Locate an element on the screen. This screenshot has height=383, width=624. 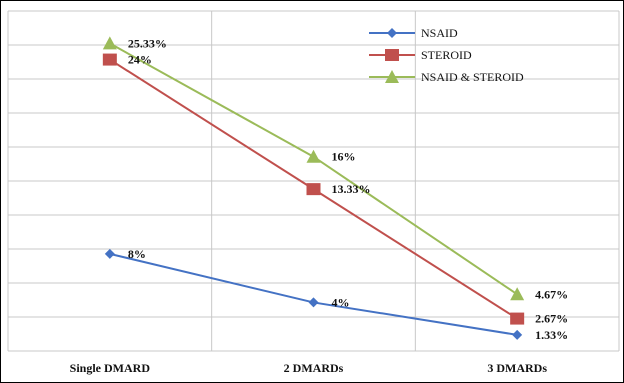
data-label: 16% is located at coordinates (344, 157).